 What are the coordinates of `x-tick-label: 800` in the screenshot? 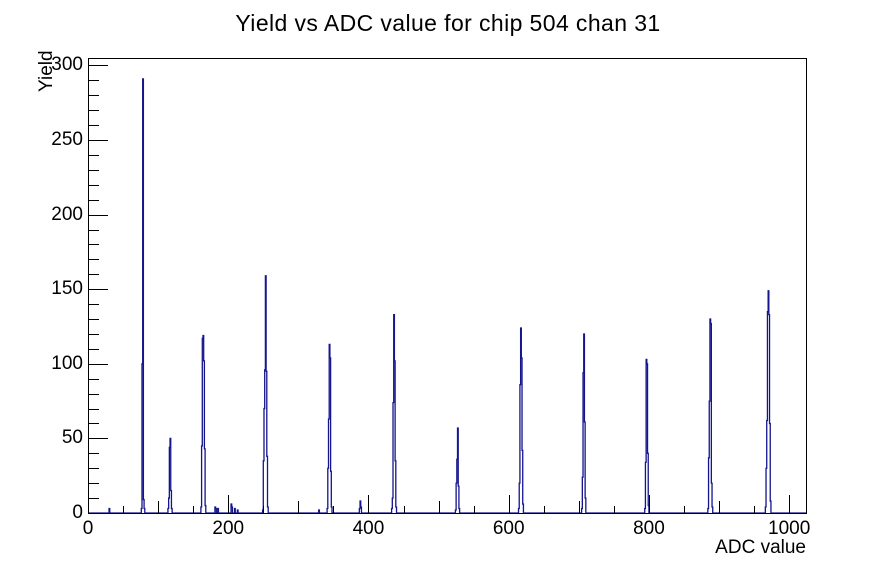 It's located at (649, 528).